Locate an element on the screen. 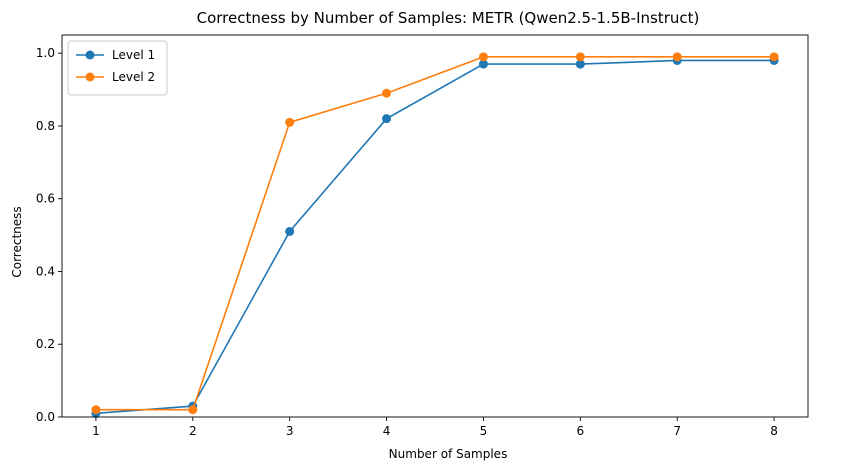 The height and width of the screenshot is (474, 846). x-tick-label: 8 is located at coordinates (774, 431).